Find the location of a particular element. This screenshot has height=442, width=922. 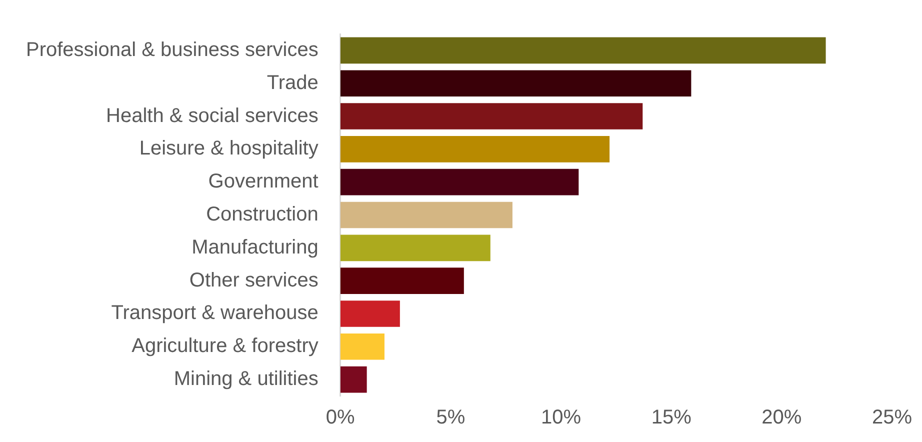

y-tick-label: Construction is located at coordinates (262, 215).